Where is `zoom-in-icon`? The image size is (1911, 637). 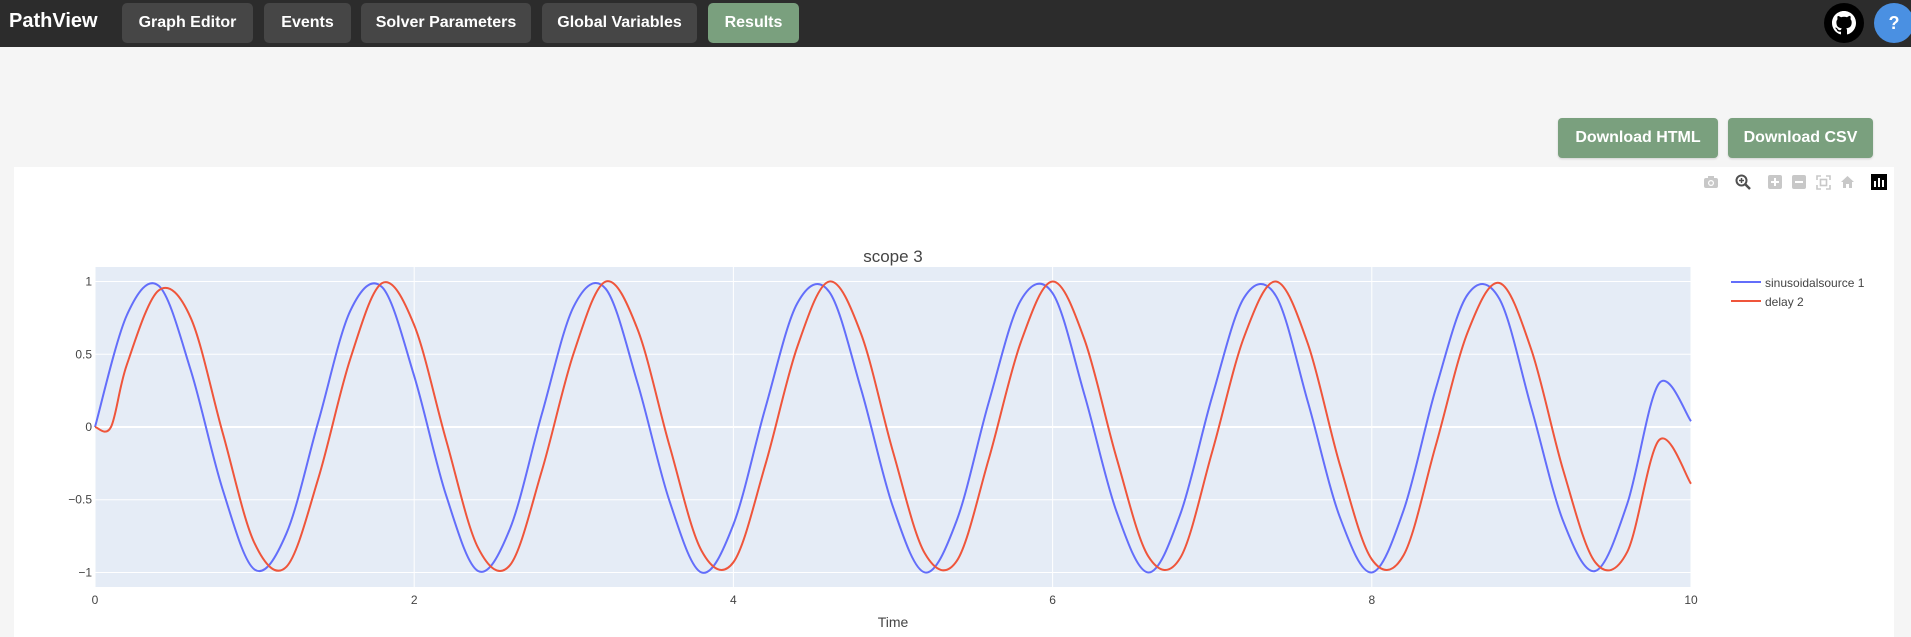
zoom-in-icon is located at coordinates (1775, 182).